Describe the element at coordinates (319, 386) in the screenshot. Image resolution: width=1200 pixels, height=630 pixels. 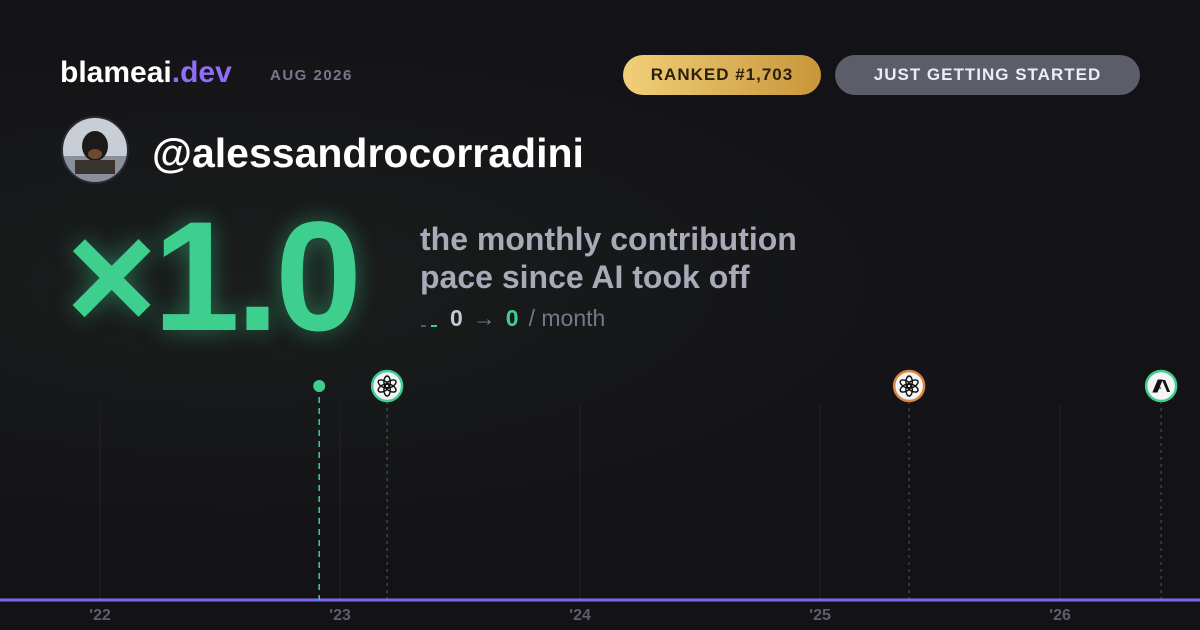
I see `event-dot` at that location.